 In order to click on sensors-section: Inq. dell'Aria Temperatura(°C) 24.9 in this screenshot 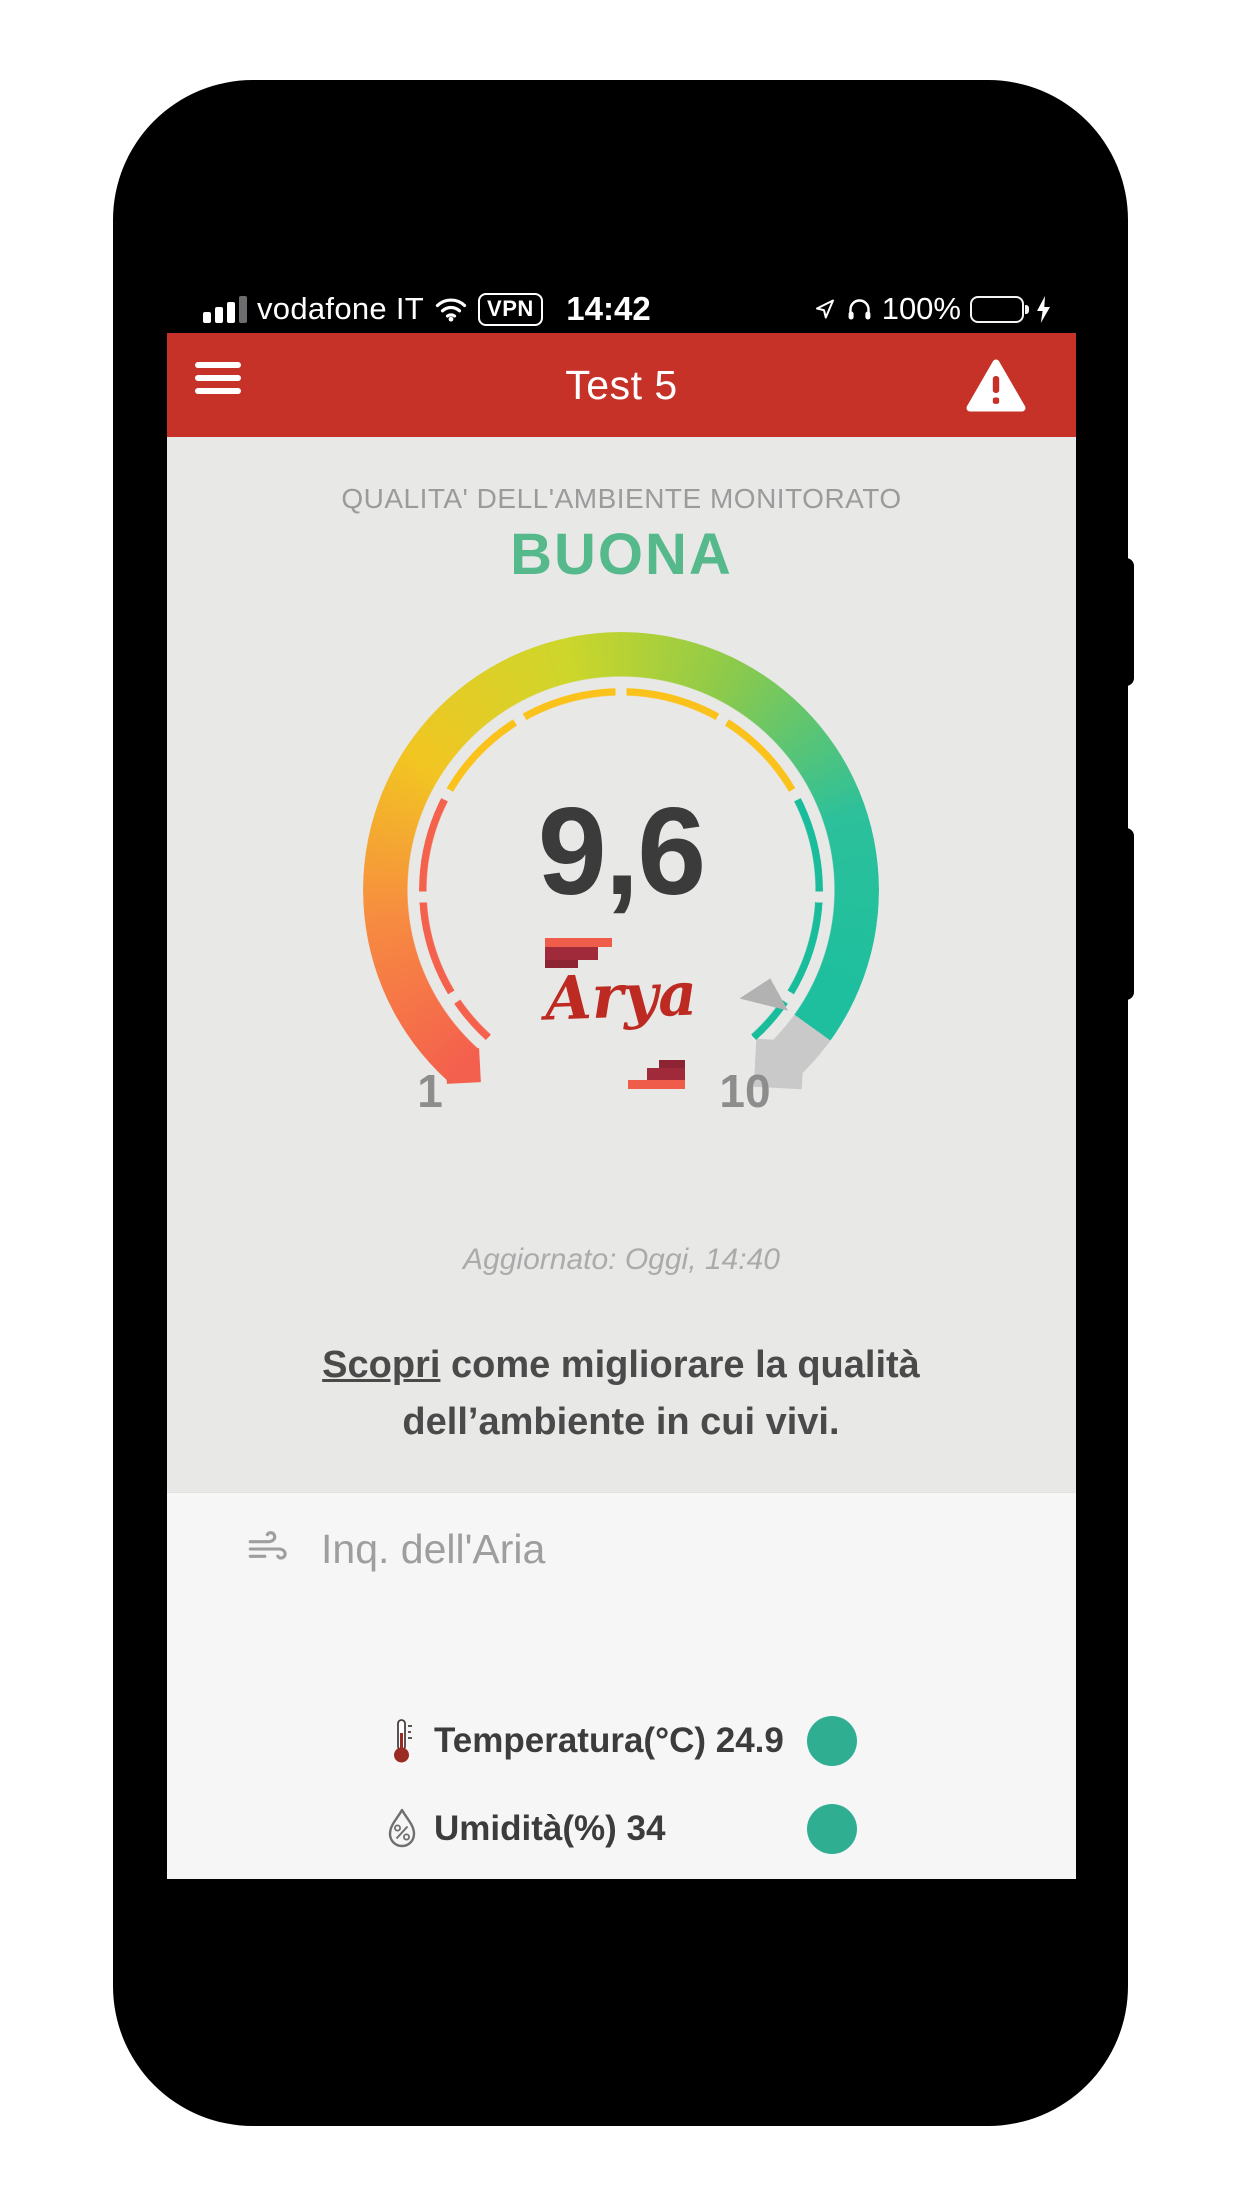, I will do `click(621, 1685)`.